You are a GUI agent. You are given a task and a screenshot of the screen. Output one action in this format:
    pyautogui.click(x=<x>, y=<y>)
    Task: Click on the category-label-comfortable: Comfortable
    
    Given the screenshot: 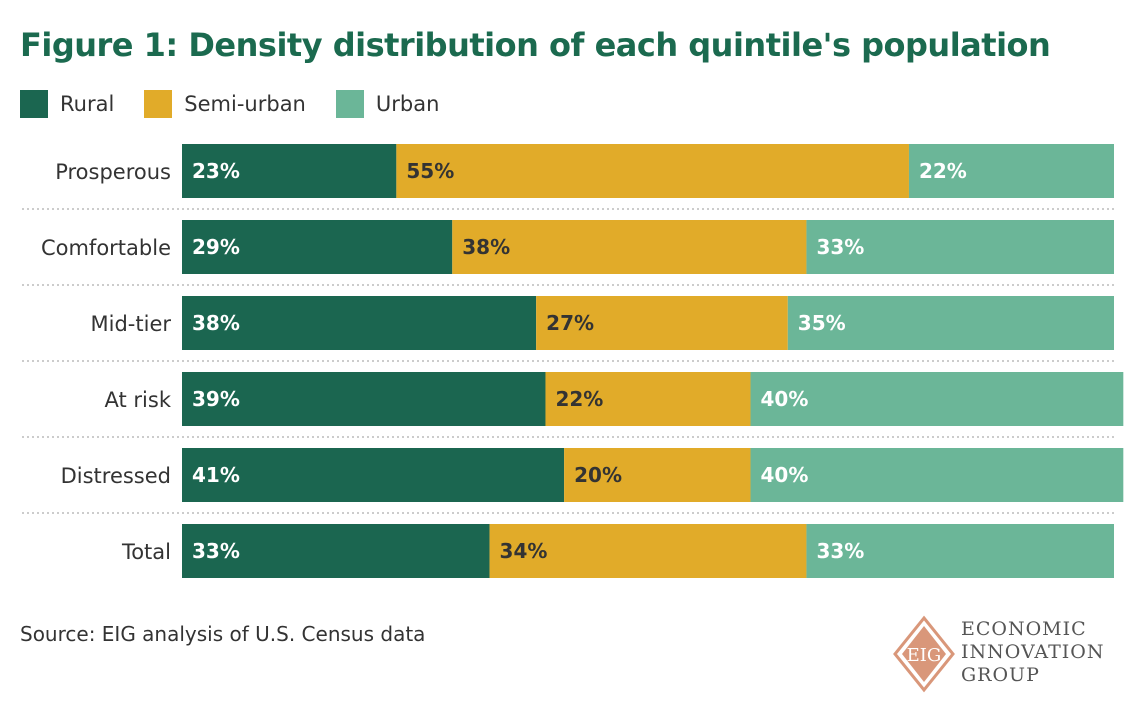 What is the action you would take?
    pyautogui.click(x=106, y=248)
    